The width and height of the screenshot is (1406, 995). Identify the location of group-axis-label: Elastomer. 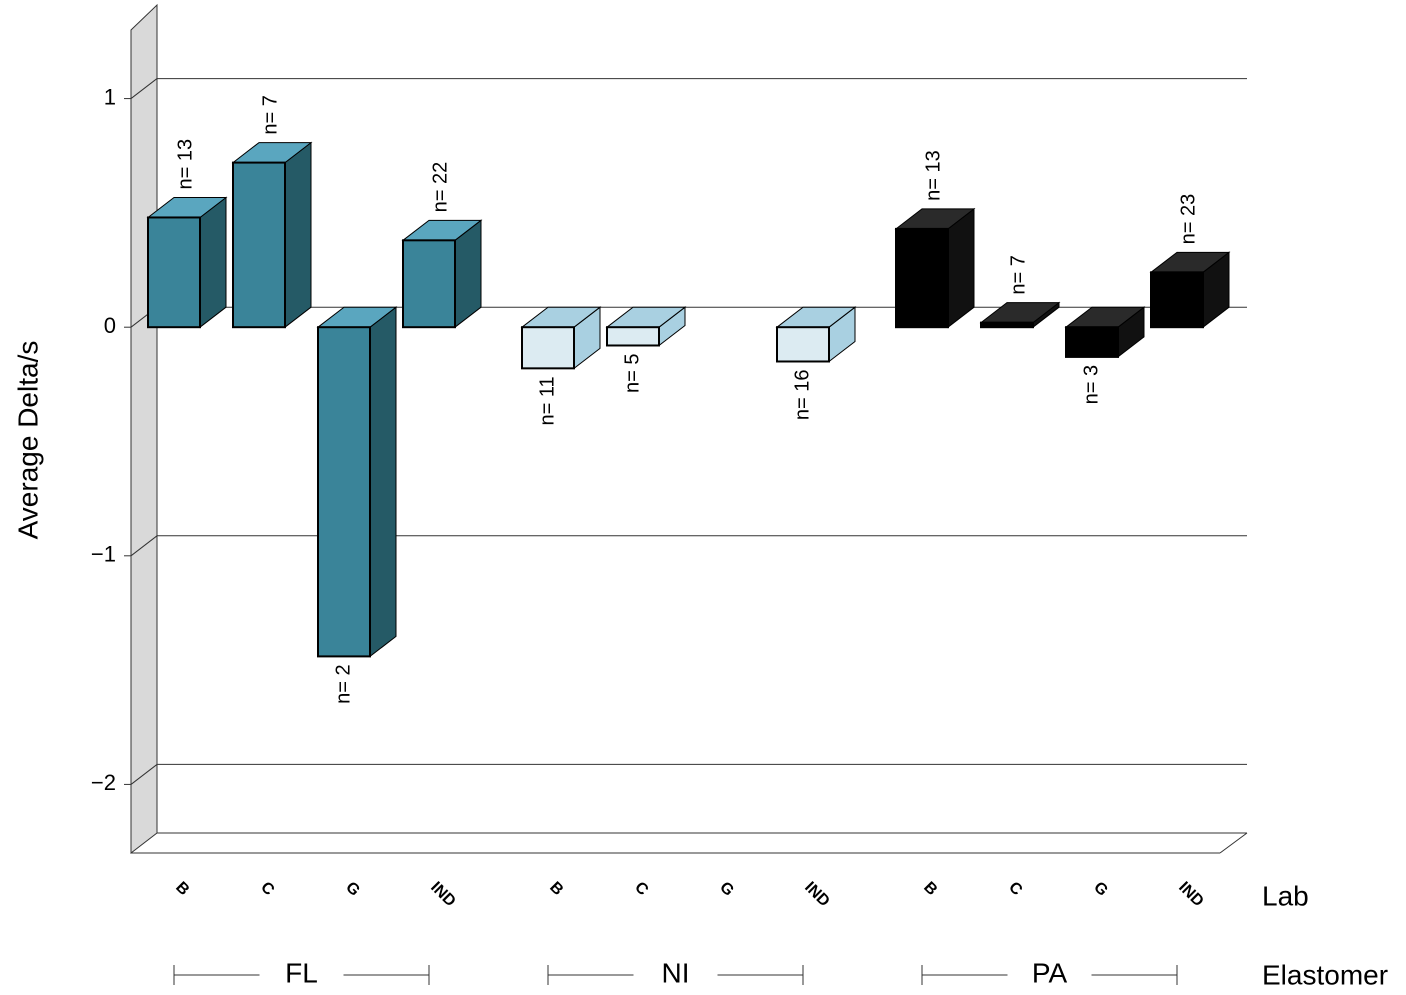
(1325, 974).